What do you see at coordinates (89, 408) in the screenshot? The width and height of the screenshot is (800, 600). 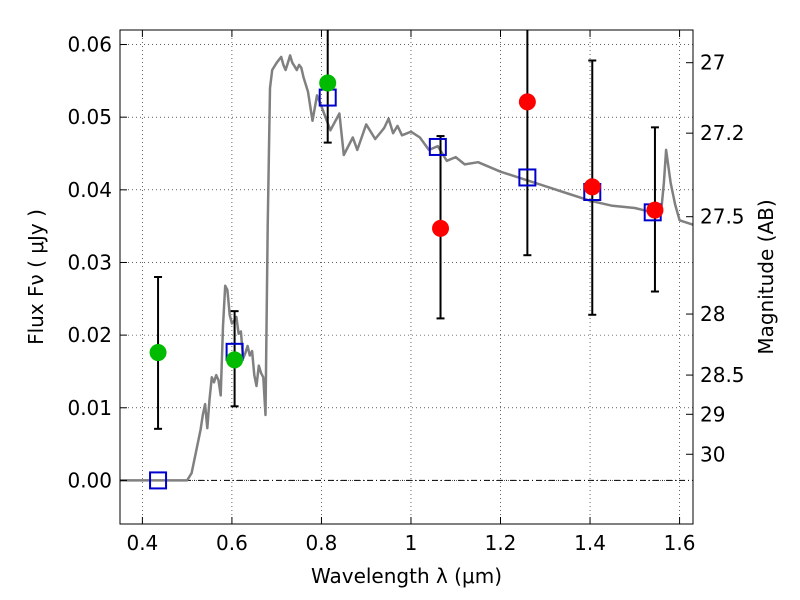 I see `y-tick-label: 0.01` at bounding box center [89, 408].